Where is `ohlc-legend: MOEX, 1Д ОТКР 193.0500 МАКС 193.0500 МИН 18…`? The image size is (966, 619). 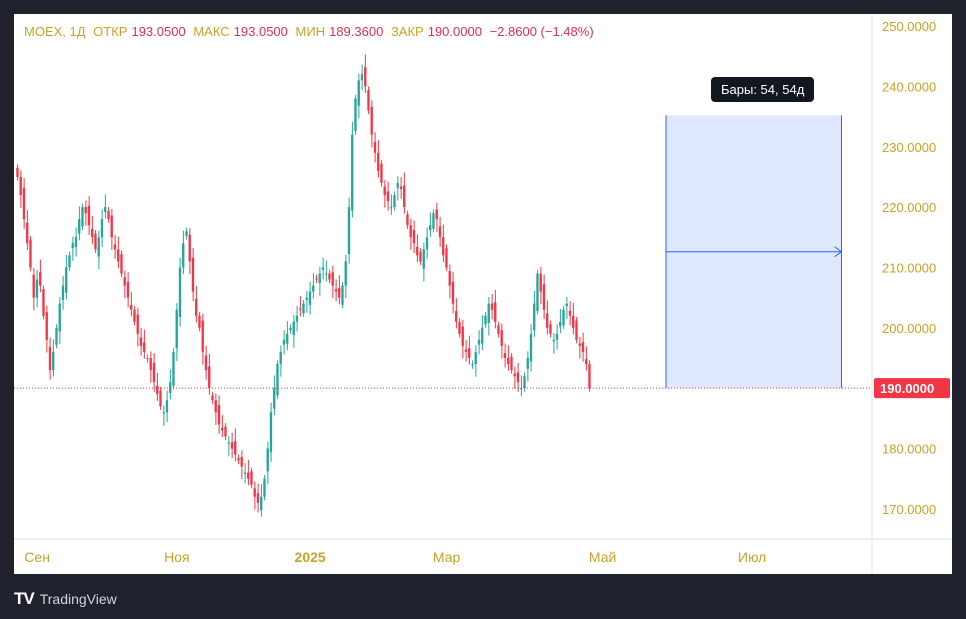
ohlc-legend: MOEX, 1Д ОТКР 193.0500 МАКС 193.0500 МИН 18… is located at coordinates (311, 31).